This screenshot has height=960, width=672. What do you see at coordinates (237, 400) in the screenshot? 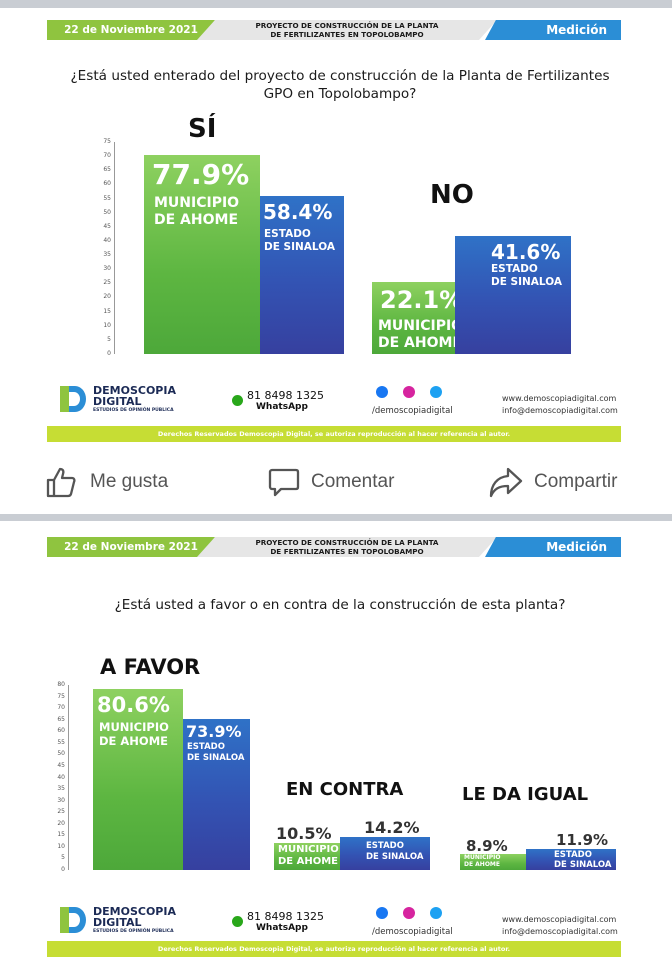
I see `whatsapp-icon` at bounding box center [237, 400].